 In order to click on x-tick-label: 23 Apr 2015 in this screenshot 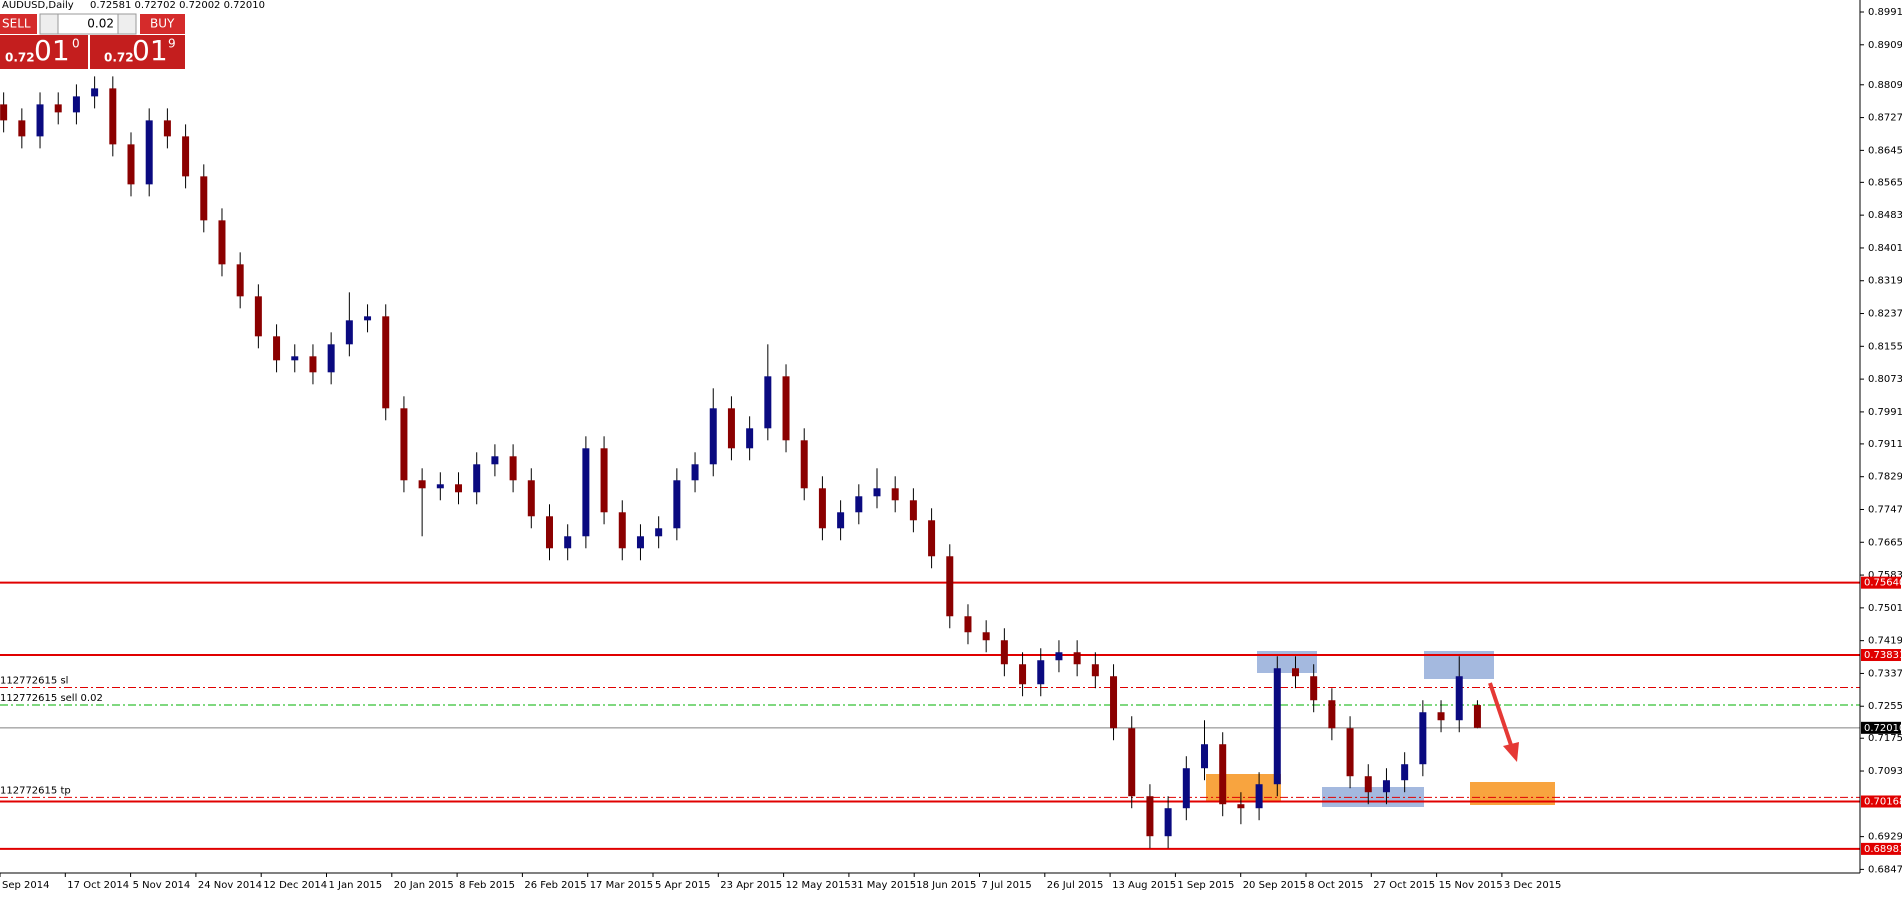, I will do `click(751, 885)`.